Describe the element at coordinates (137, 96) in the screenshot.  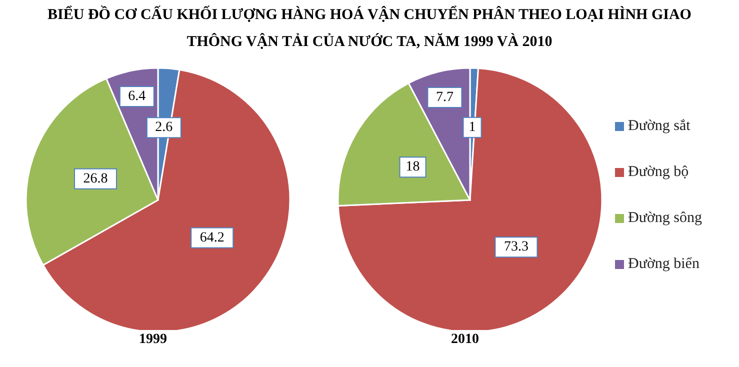
I see `data-label: 6.4` at that location.